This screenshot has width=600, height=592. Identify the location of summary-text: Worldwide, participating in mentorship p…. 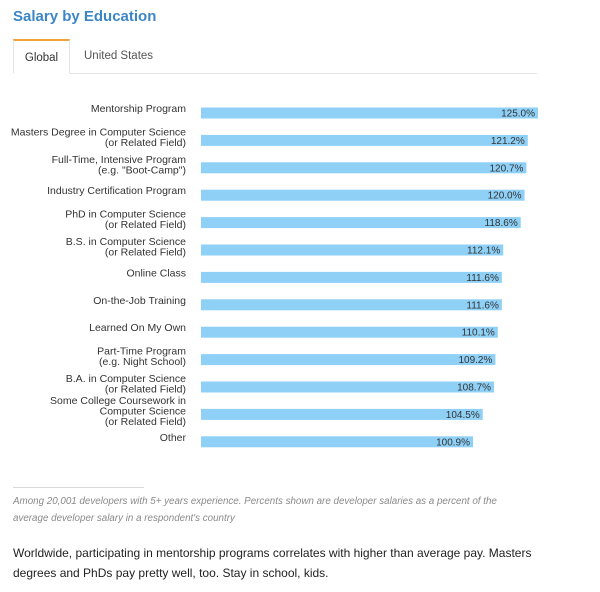
(272, 563).